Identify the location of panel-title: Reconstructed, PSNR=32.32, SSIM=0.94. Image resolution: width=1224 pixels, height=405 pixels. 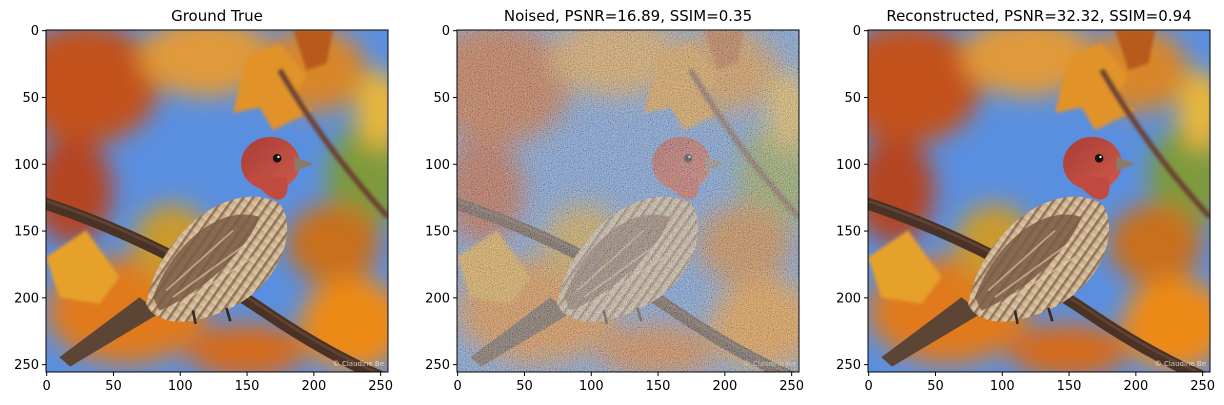
(1038, 16).